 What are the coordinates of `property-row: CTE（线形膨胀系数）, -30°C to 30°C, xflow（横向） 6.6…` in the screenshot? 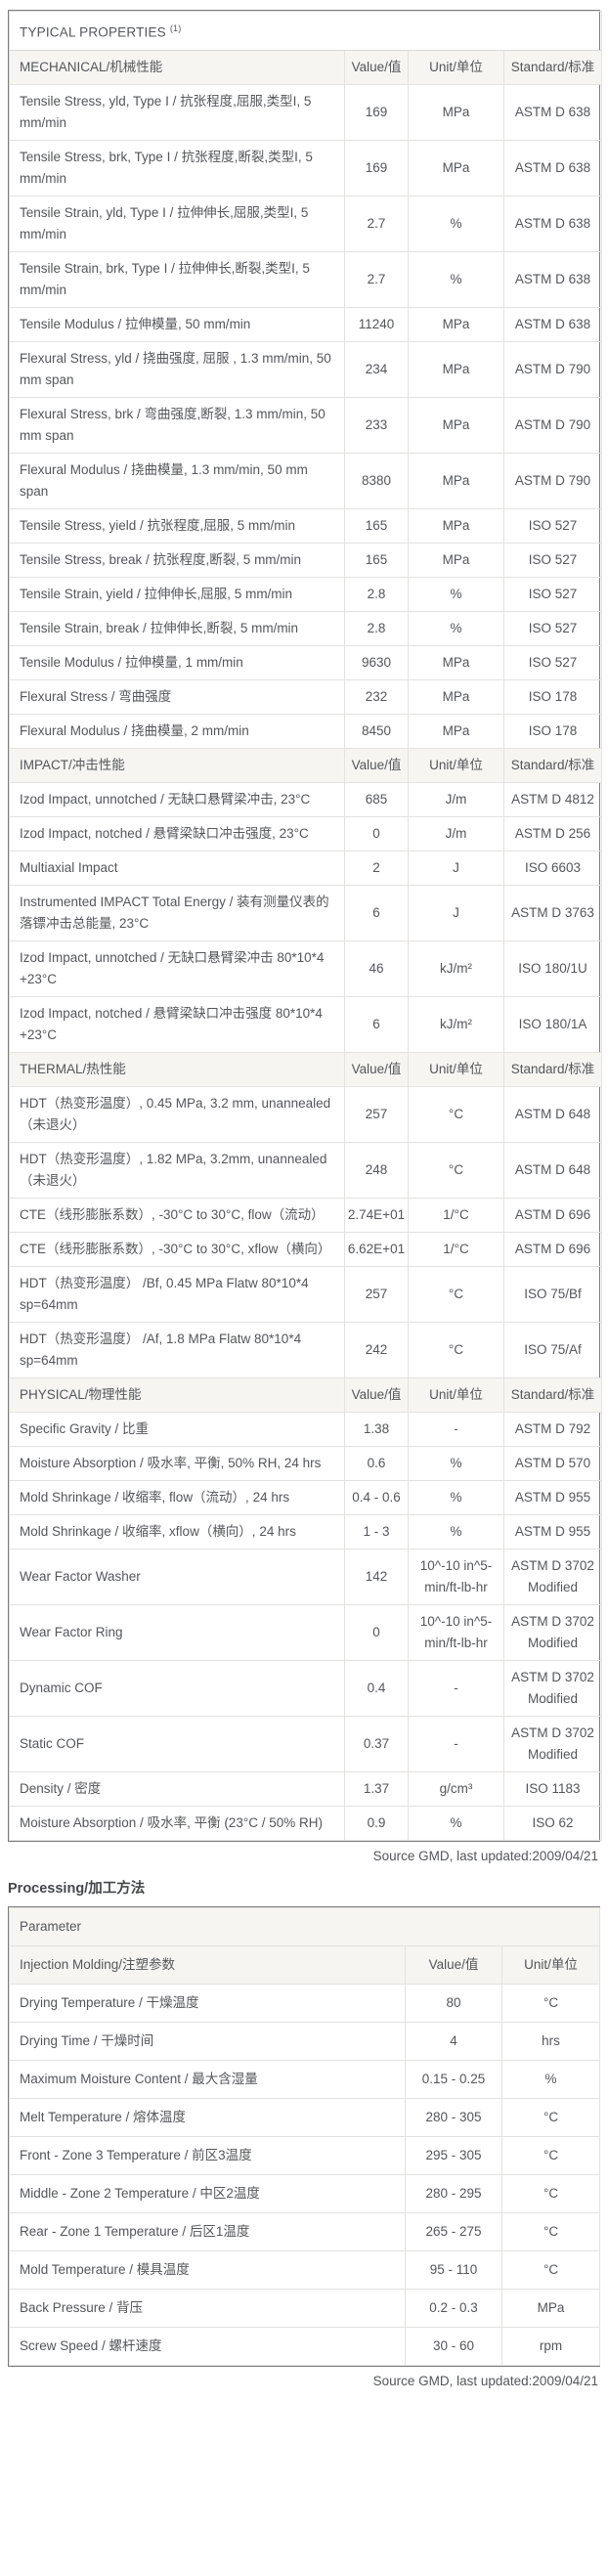 It's located at (306, 1249).